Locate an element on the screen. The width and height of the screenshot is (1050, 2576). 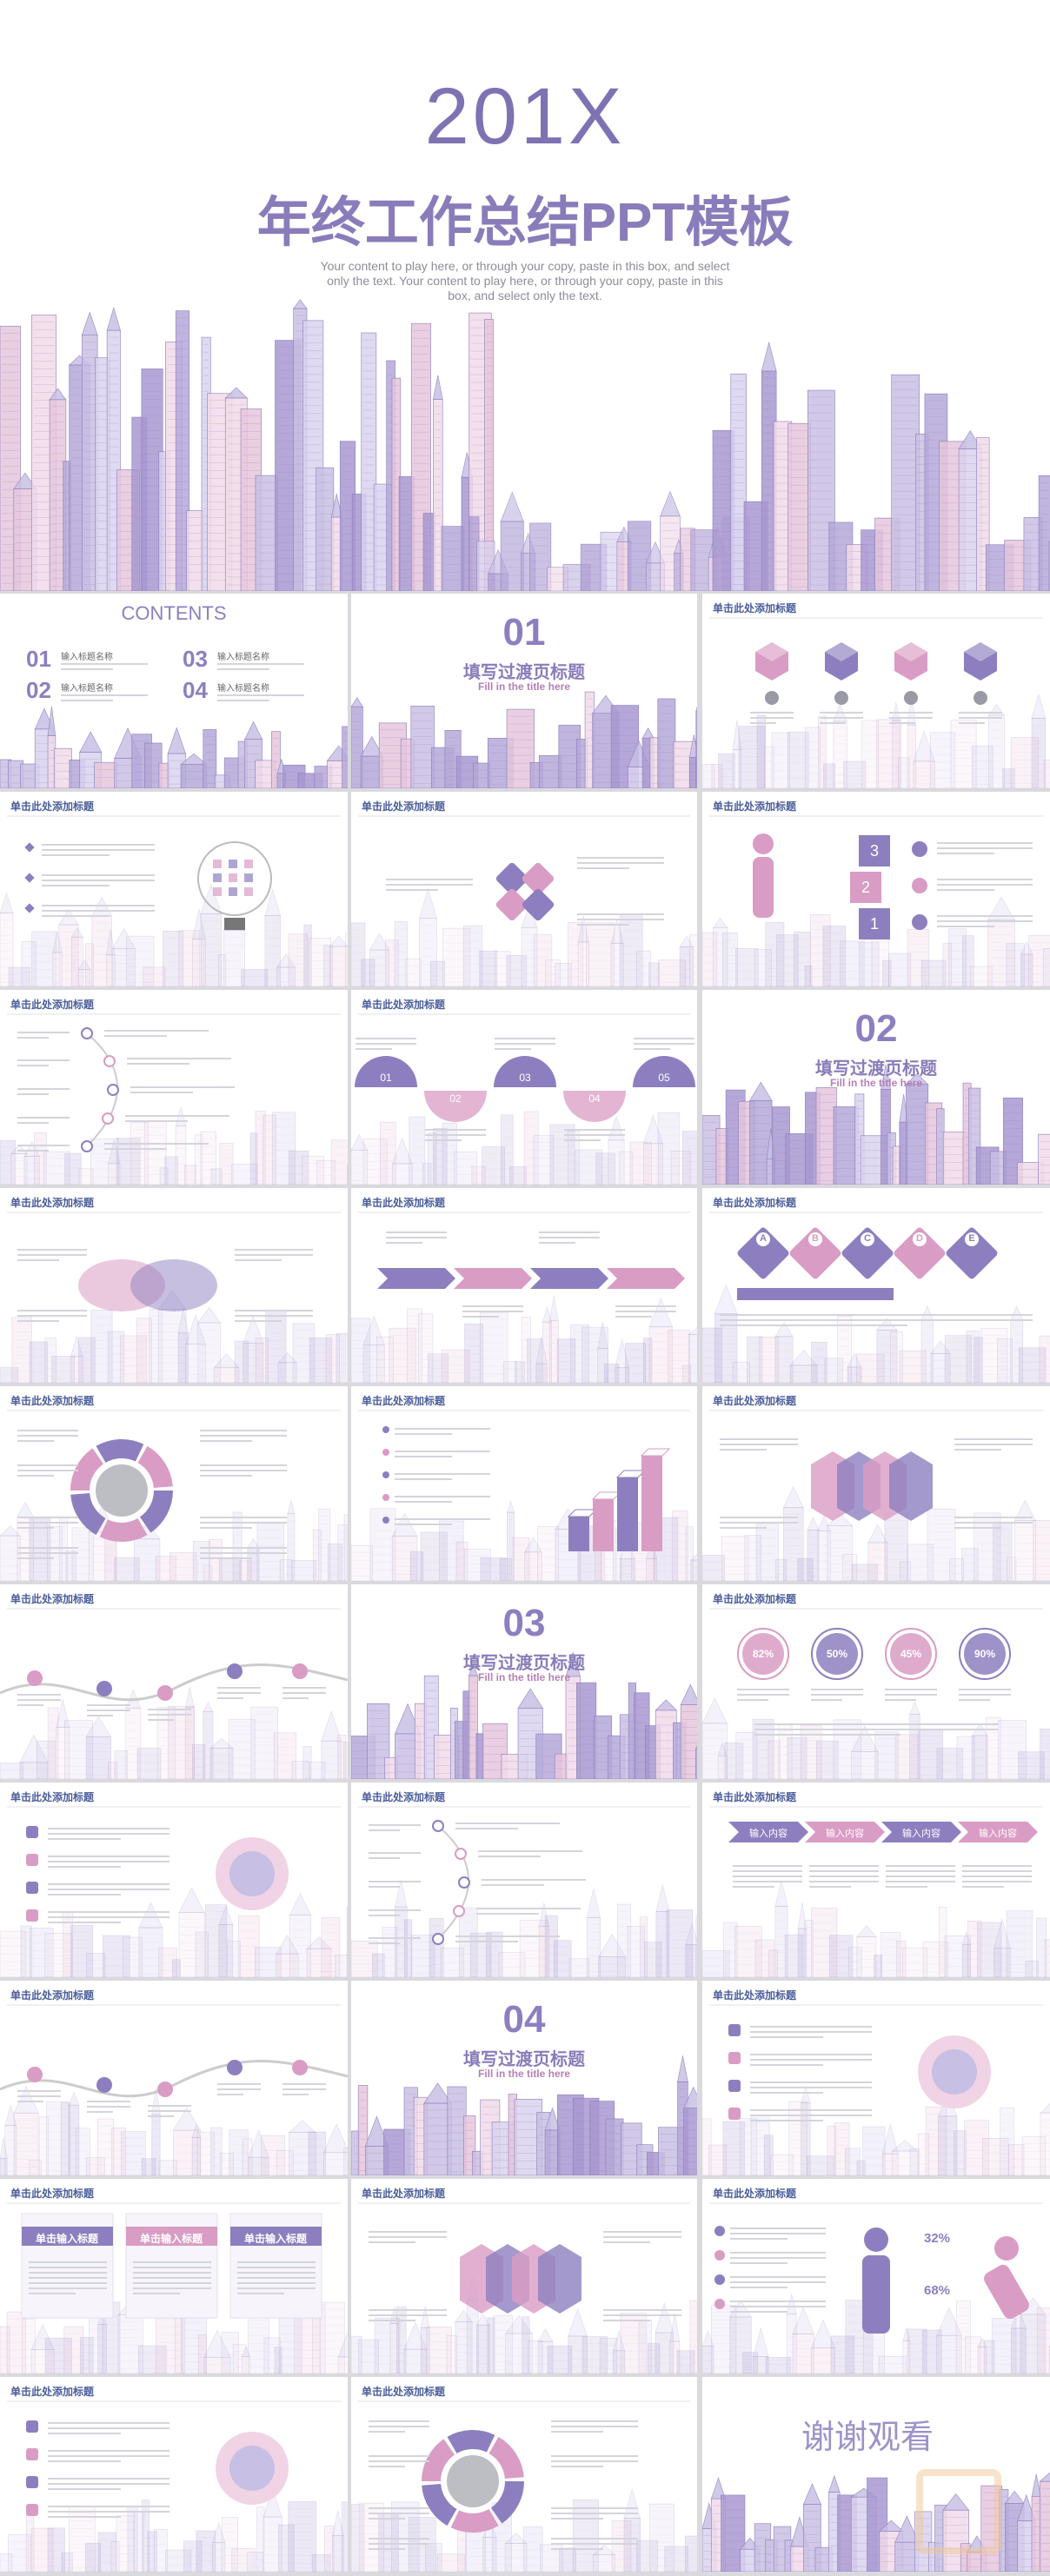
slide-thumbnail: 单击此处添加标题 A B C D E is located at coordinates (876, 1285).